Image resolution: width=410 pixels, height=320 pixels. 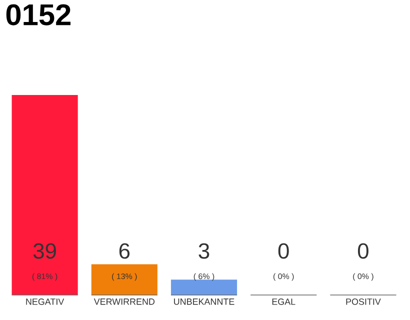 What do you see at coordinates (44, 251) in the screenshot?
I see `data-label: 39` at bounding box center [44, 251].